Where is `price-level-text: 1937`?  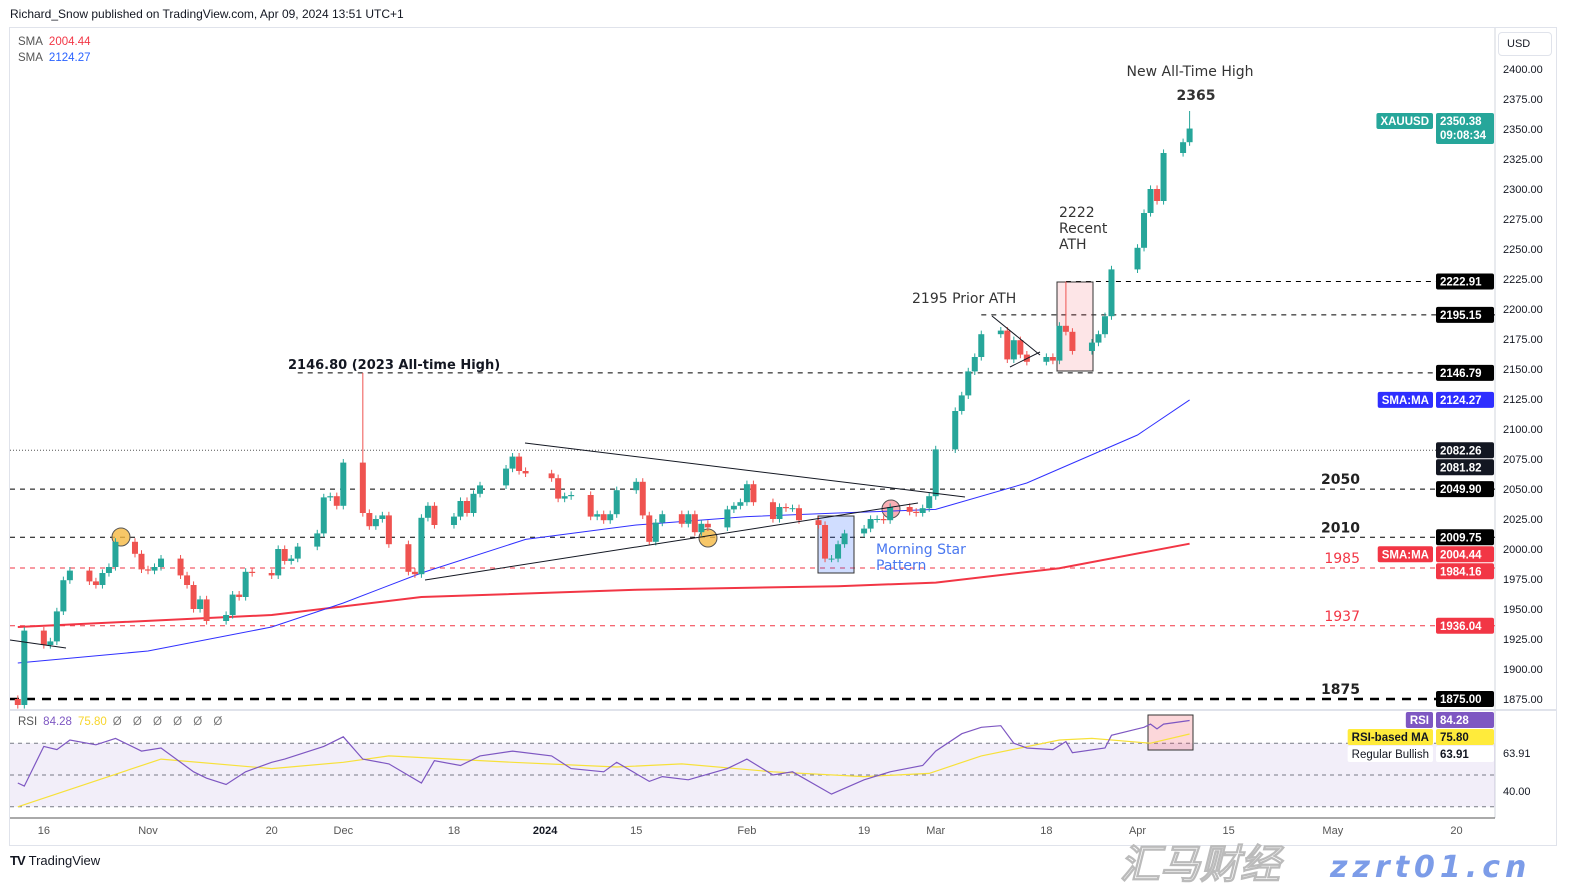
price-level-text: 1937 is located at coordinates (1342, 617).